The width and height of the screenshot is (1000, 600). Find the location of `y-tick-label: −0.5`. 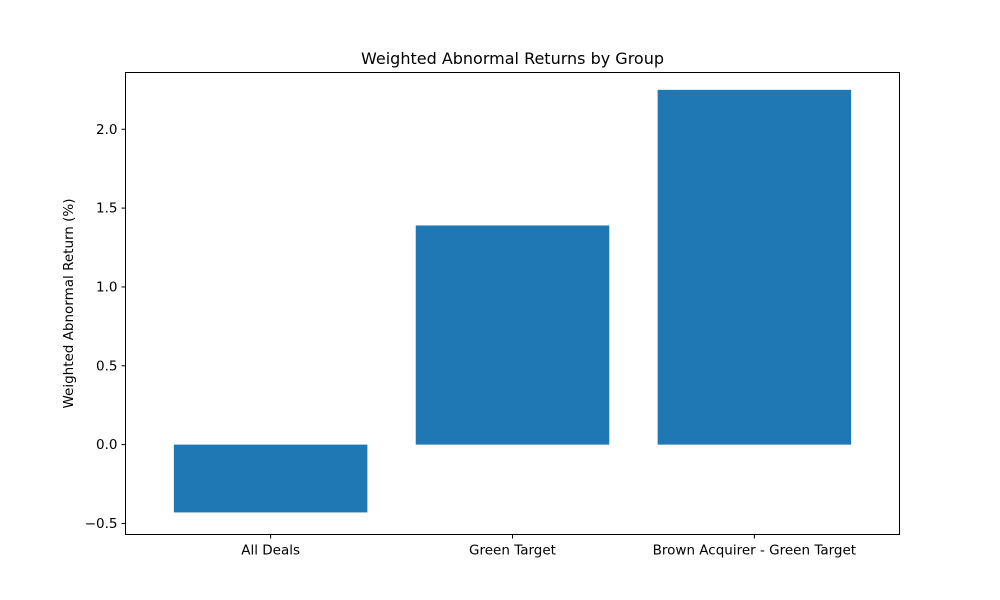

y-tick-label: −0.5 is located at coordinates (101, 524).